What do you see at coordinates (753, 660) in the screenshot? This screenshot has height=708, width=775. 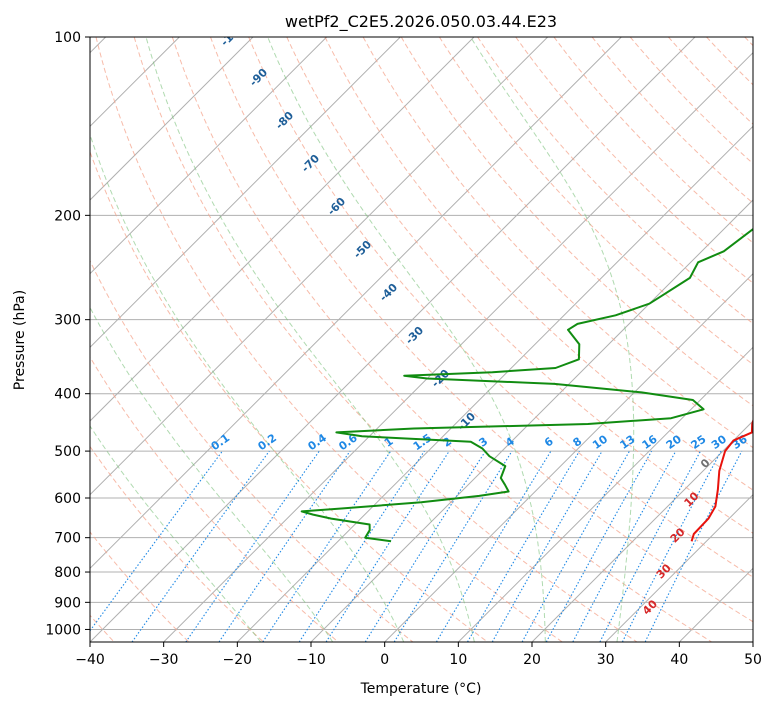 I see `x-tick-label: 50` at bounding box center [753, 660].